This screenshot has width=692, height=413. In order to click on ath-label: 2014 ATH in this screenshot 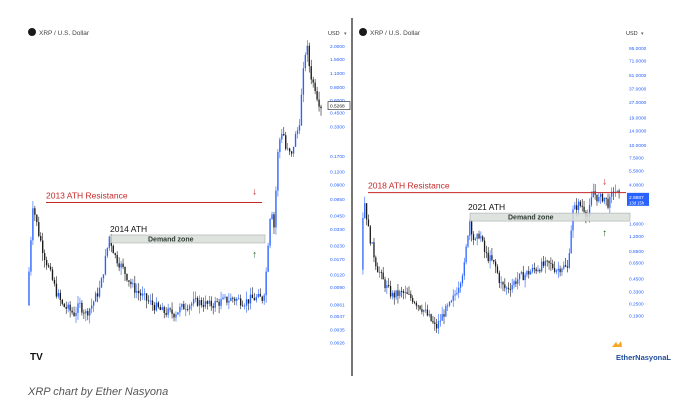, I will do `click(128, 229)`.